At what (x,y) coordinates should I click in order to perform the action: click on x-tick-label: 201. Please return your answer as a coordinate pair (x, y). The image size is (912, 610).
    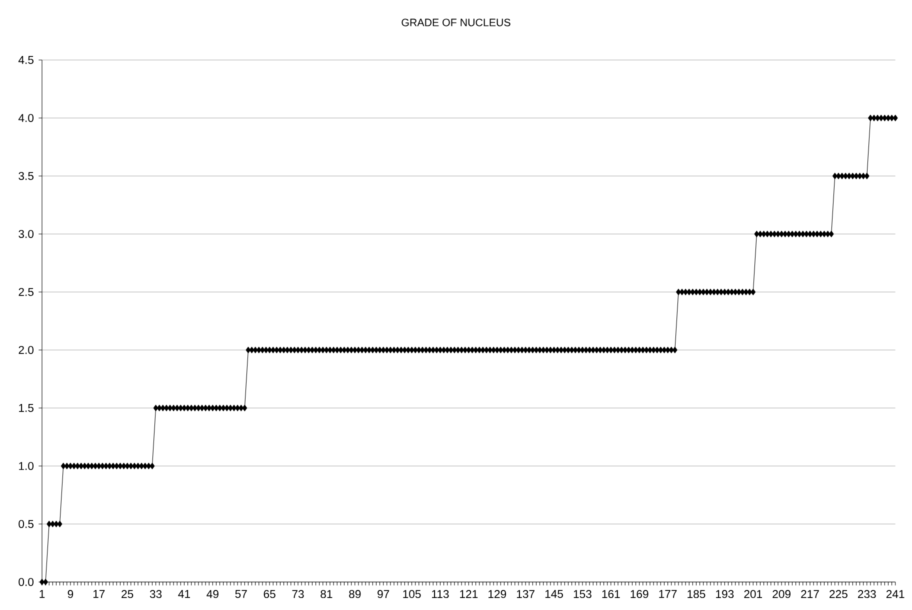
    Looking at the image, I should click on (753, 594).